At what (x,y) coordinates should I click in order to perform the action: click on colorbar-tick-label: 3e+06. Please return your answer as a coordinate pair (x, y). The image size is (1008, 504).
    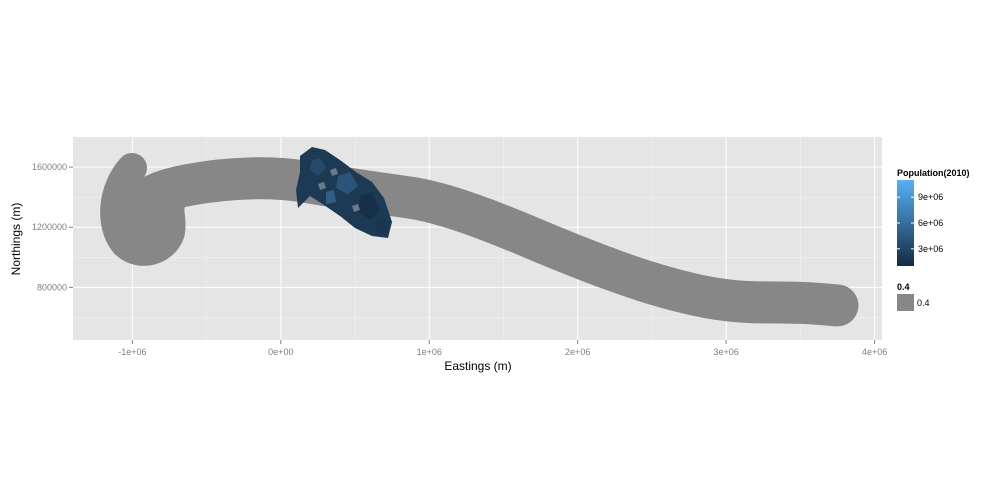
    Looking at the image, I should click on (930, 249).